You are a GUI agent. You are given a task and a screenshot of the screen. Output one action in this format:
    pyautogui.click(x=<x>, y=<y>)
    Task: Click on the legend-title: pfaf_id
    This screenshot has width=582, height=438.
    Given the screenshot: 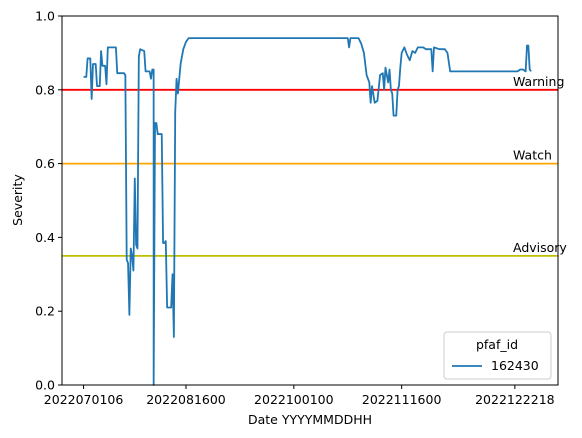 What is the action you would take?
    pyautogui.click(x=497, y=344)
    